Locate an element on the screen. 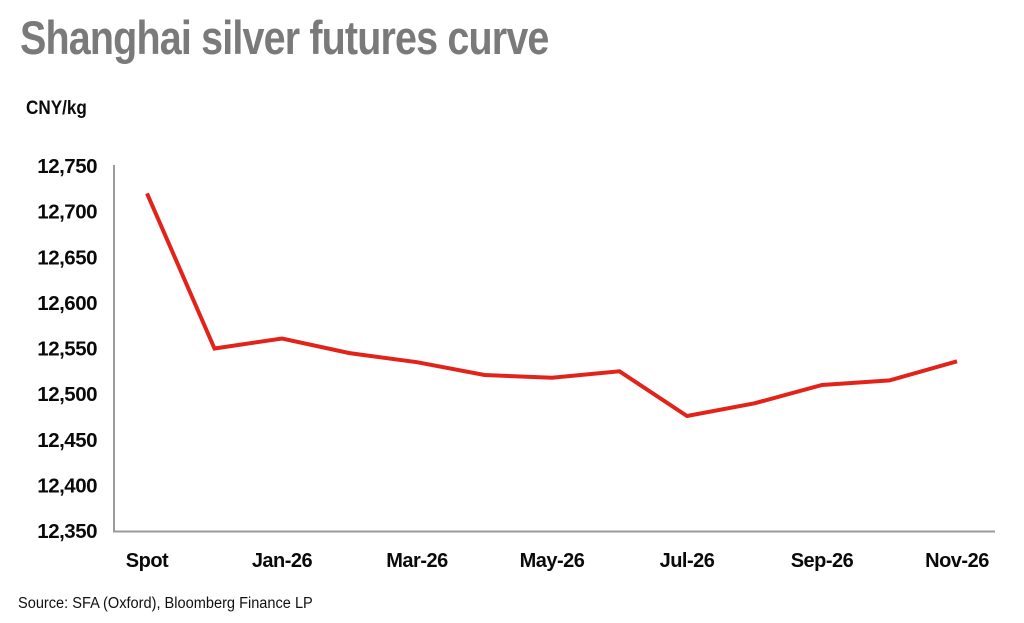 This screenshot has width=1024, height=623. x-axis-tick-label: Mar-26 is located at coordinates (417, 561).